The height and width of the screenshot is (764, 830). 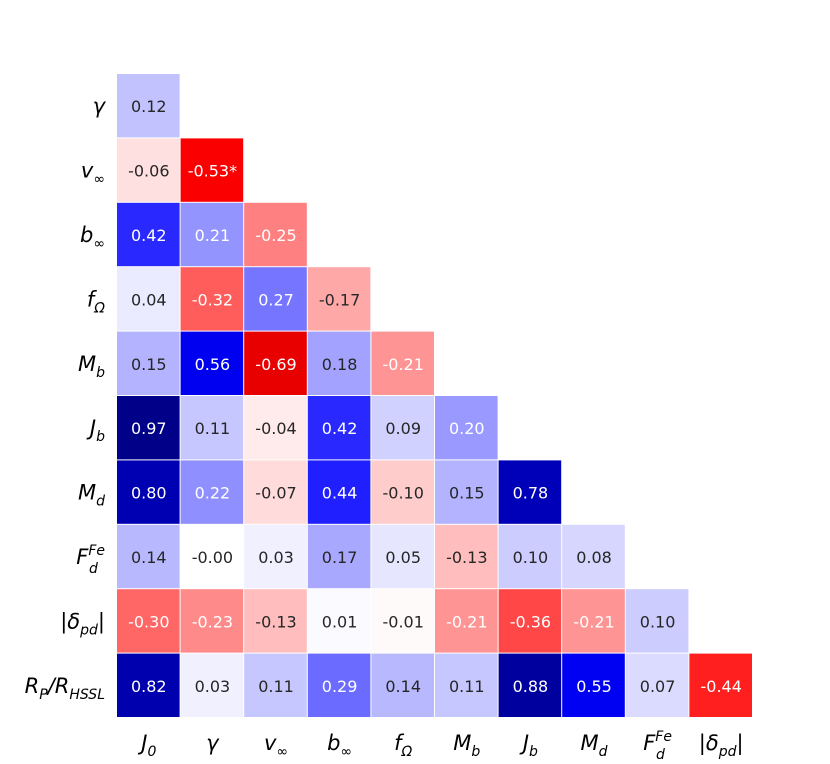 I want to click on cell-value-label: 0.20, so click(x=467, y=428).